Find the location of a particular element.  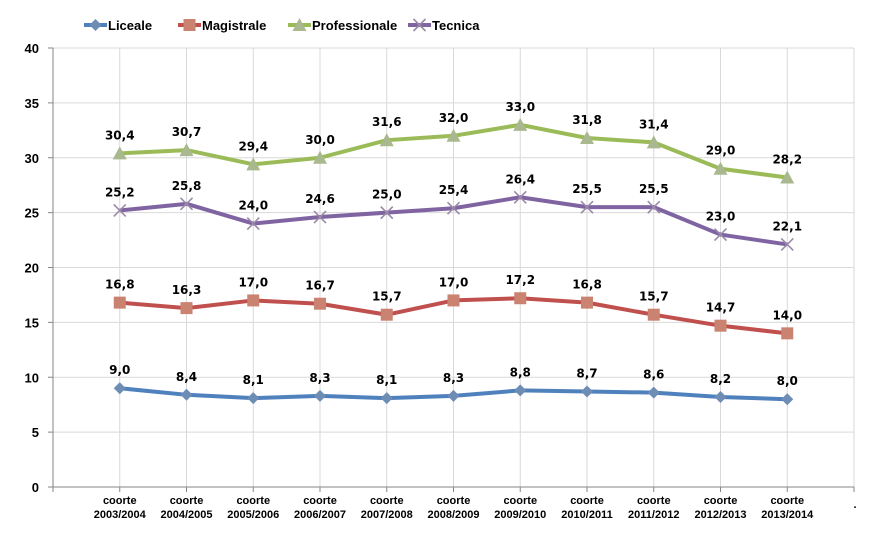

data-label: 32,0 is located at coordinates (454, 118).